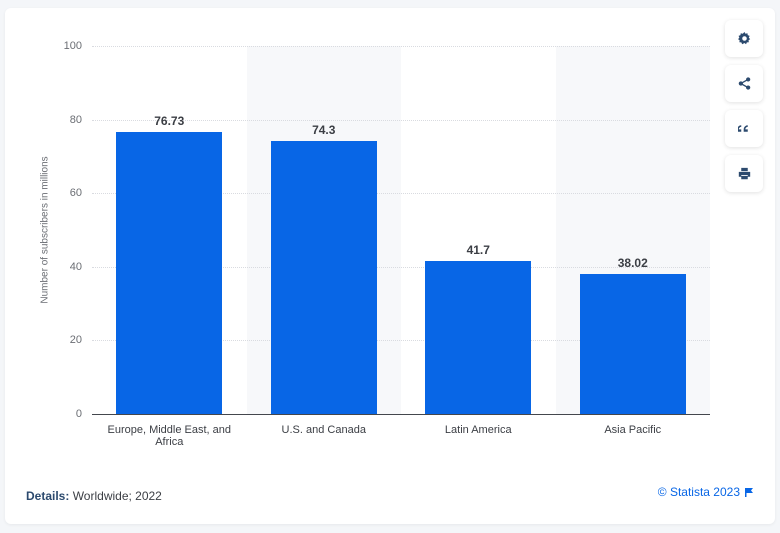 The height and width of the screenshot is (533, 780). Describe the element at coordinates (169, 120) in the screenshot. I see `bar-value-label: 76.73` at that location.